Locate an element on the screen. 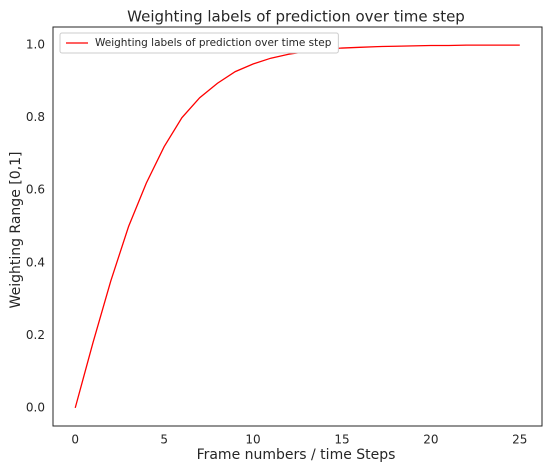 Image resolution: width=550 pixels, height=470 pixels. y-axis-label: Weighting Range [0,1] is located at coordinates (16, 230).